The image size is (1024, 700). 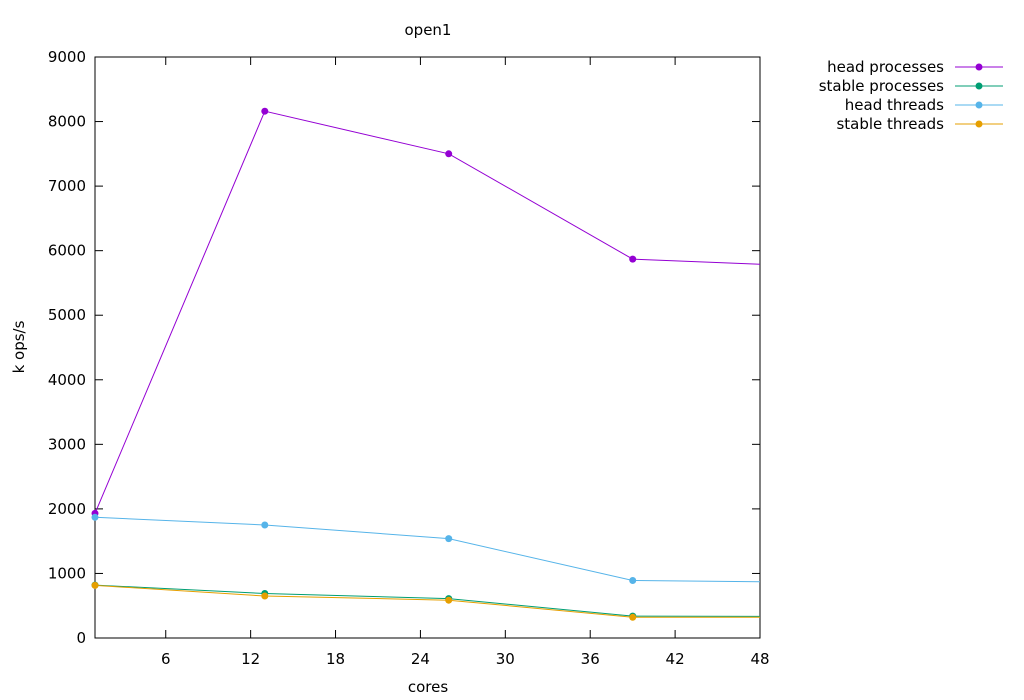 I want to click on series-stable-processes, so click(x=426, y=600).